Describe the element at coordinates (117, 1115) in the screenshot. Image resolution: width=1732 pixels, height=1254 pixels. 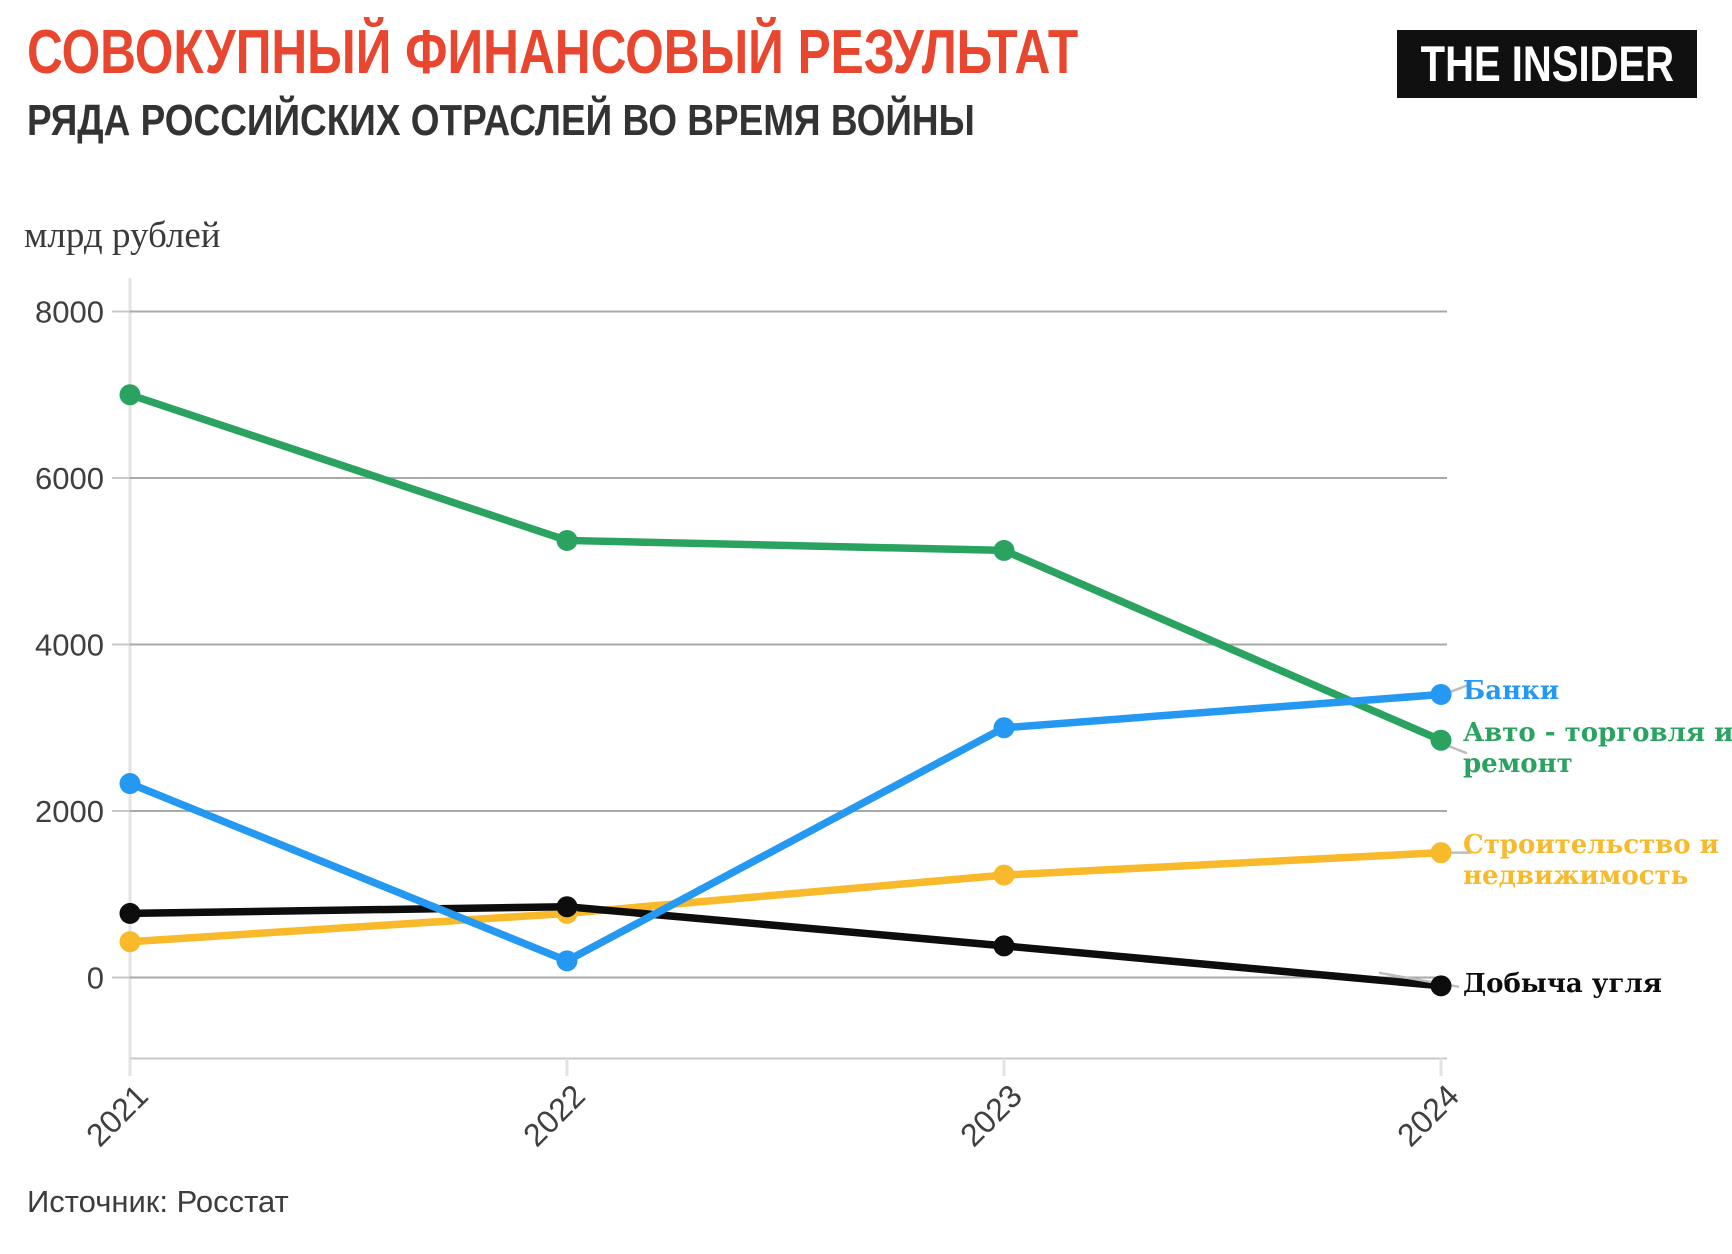
I see `x-tick-label: 2021` at that location.